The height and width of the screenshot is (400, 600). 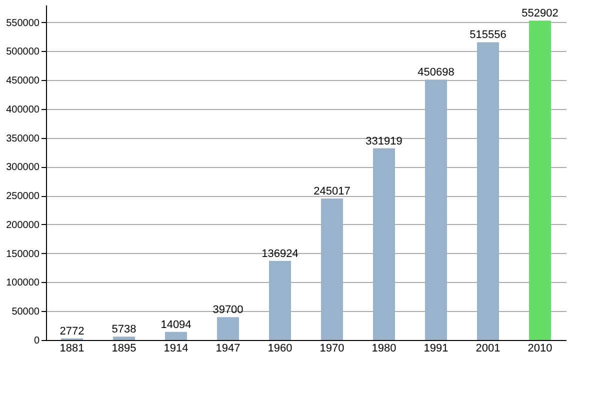 What do you see at coordinates (176, 324) in the screenshot?
I see `data-label: 14094` at bounding box center [176, 324].